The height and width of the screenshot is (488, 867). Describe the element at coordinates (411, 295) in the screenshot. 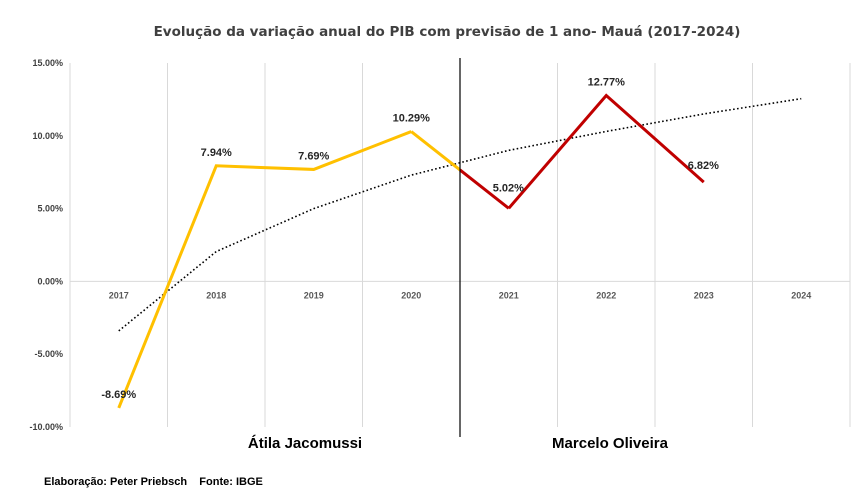

I see `x-tick-label-2020: 2020` at that location.